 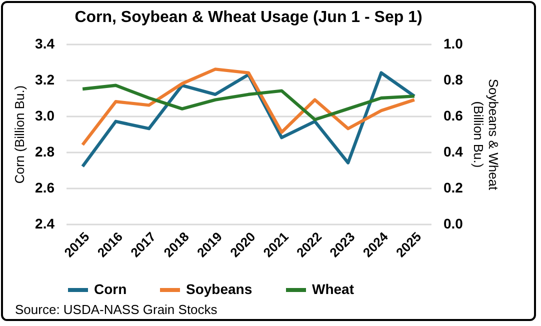 What do you see at coordinates (45, 44) in the screenshot?
I see `y-tick-label: 3.4` at bounding box center [45, 44].